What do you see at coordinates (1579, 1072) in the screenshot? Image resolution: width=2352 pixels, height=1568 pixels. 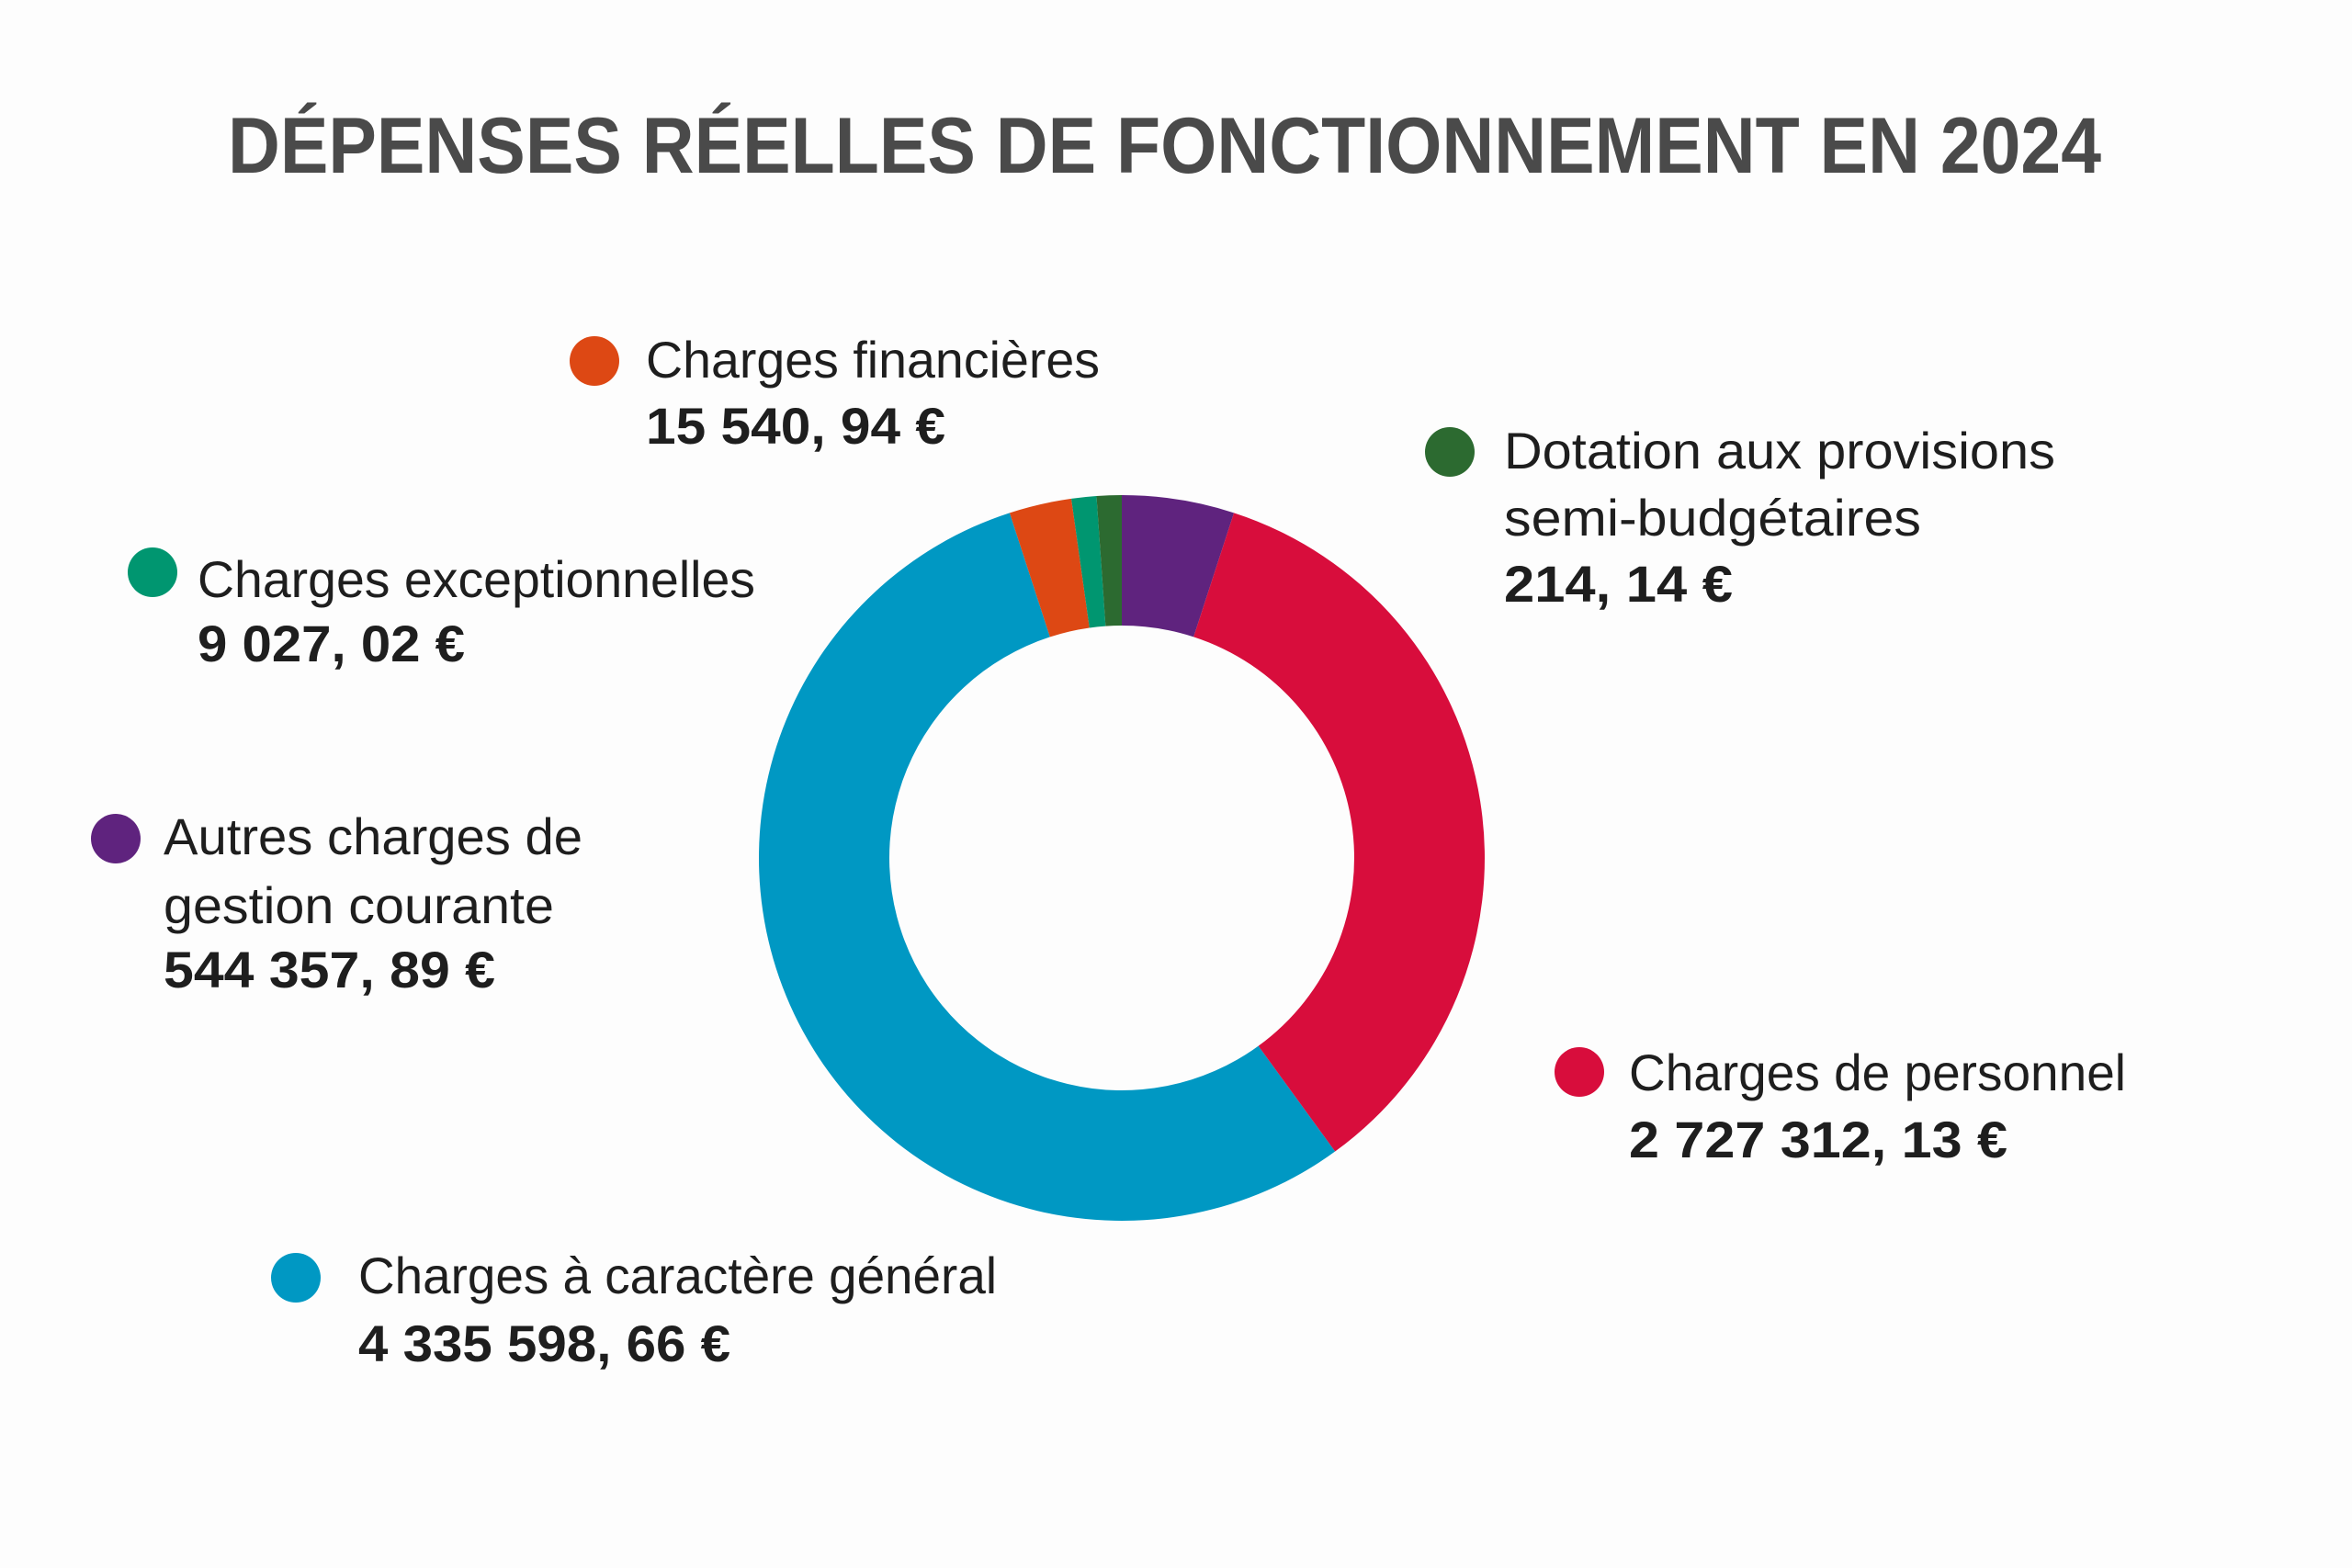 I see `legend-swatch-red` at bounding box center [1579, 1072].